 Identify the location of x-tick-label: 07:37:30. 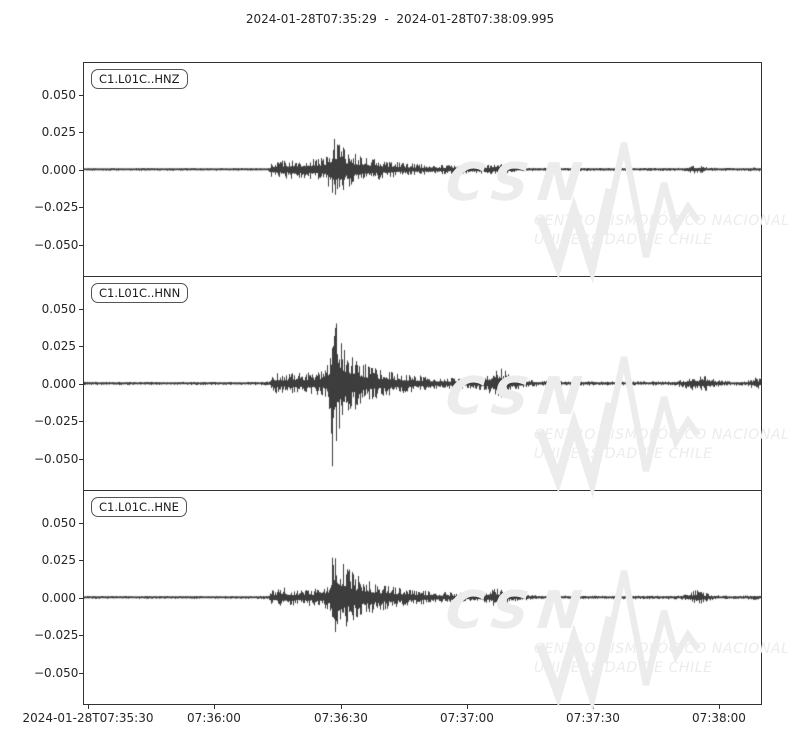
(593, 718).